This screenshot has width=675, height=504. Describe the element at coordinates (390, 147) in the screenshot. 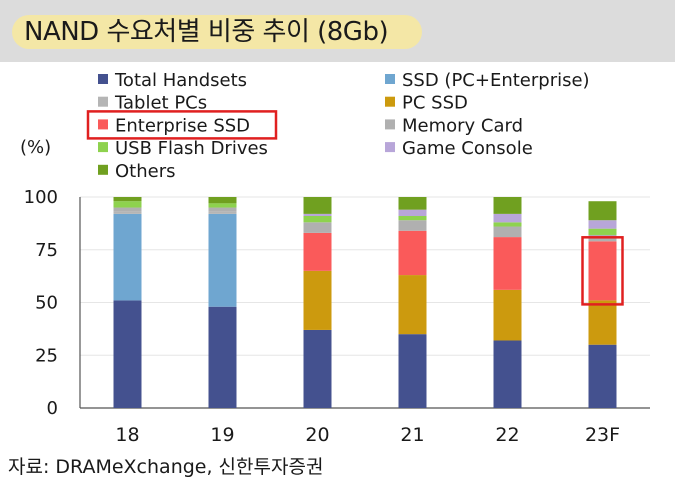

I see `legend-swatch-game-console` at that location.